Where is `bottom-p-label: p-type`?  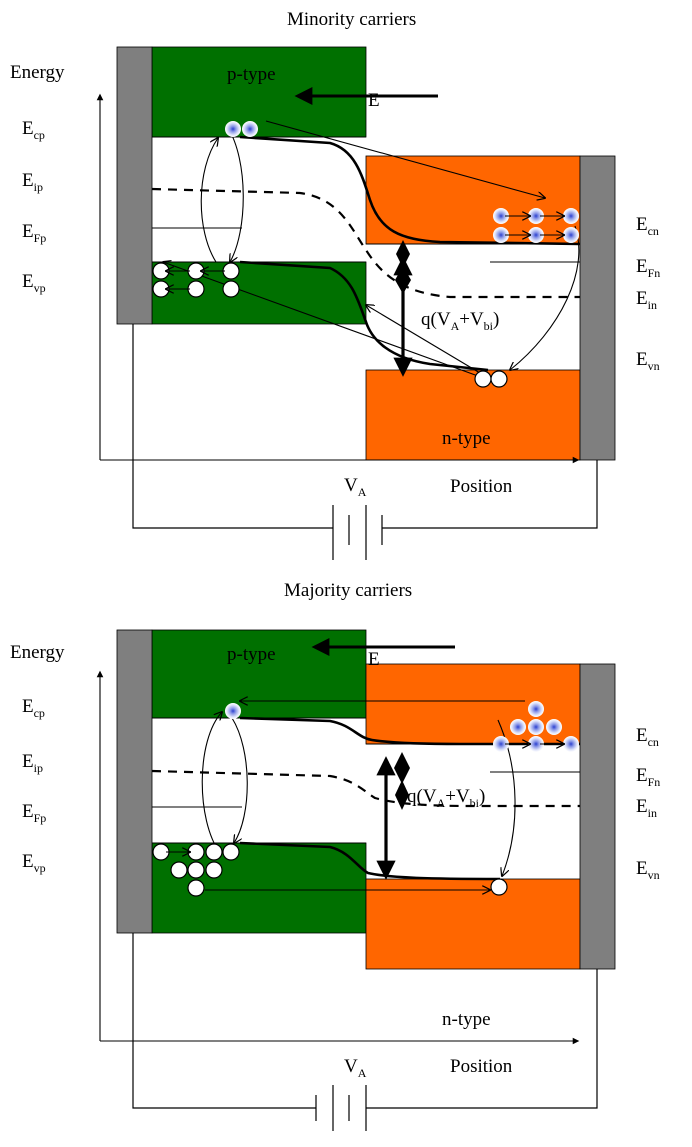 bottom-p-label: p-type is located at coordinates (251, 654).